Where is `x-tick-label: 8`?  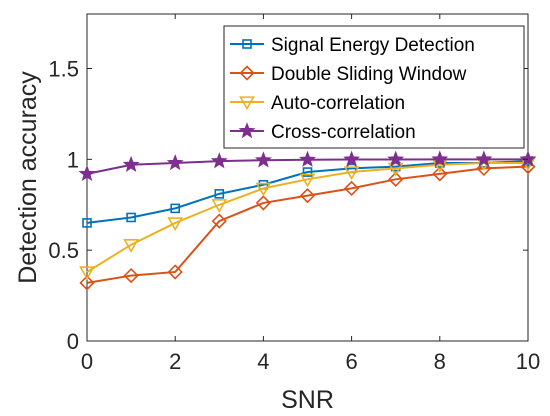
x-tick-label: 8 is located at coordinates (440, 361).